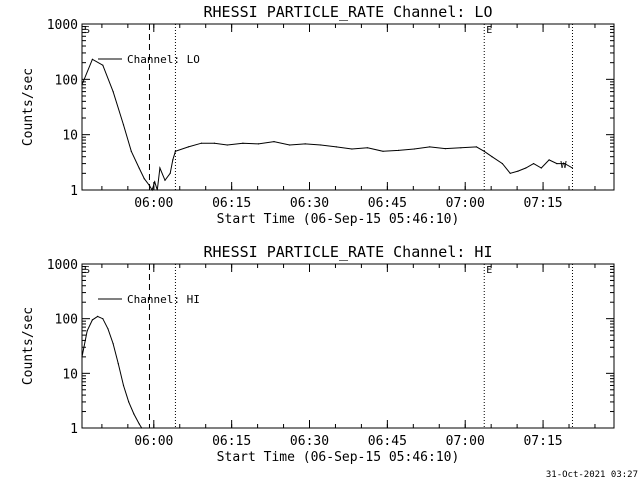 This screenshot has width=640, height=480. What do you see at coordinates (112, 372) in the screenshot?
I see `series-line` at bounding box center [112, 372].